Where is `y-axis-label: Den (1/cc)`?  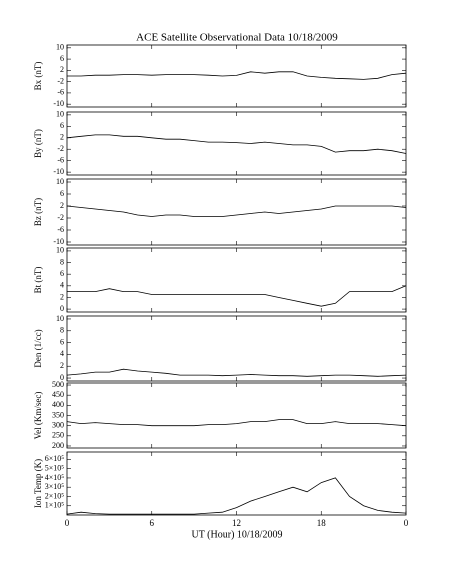
y-axis-label: Den (1/cc) is located at coordinates (38, 348).